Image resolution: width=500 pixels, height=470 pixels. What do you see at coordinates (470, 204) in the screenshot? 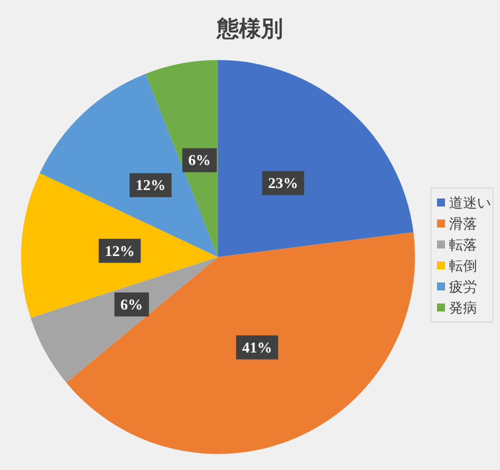
I see `legend-label: 道迷い` at bounding box center [470, 204].